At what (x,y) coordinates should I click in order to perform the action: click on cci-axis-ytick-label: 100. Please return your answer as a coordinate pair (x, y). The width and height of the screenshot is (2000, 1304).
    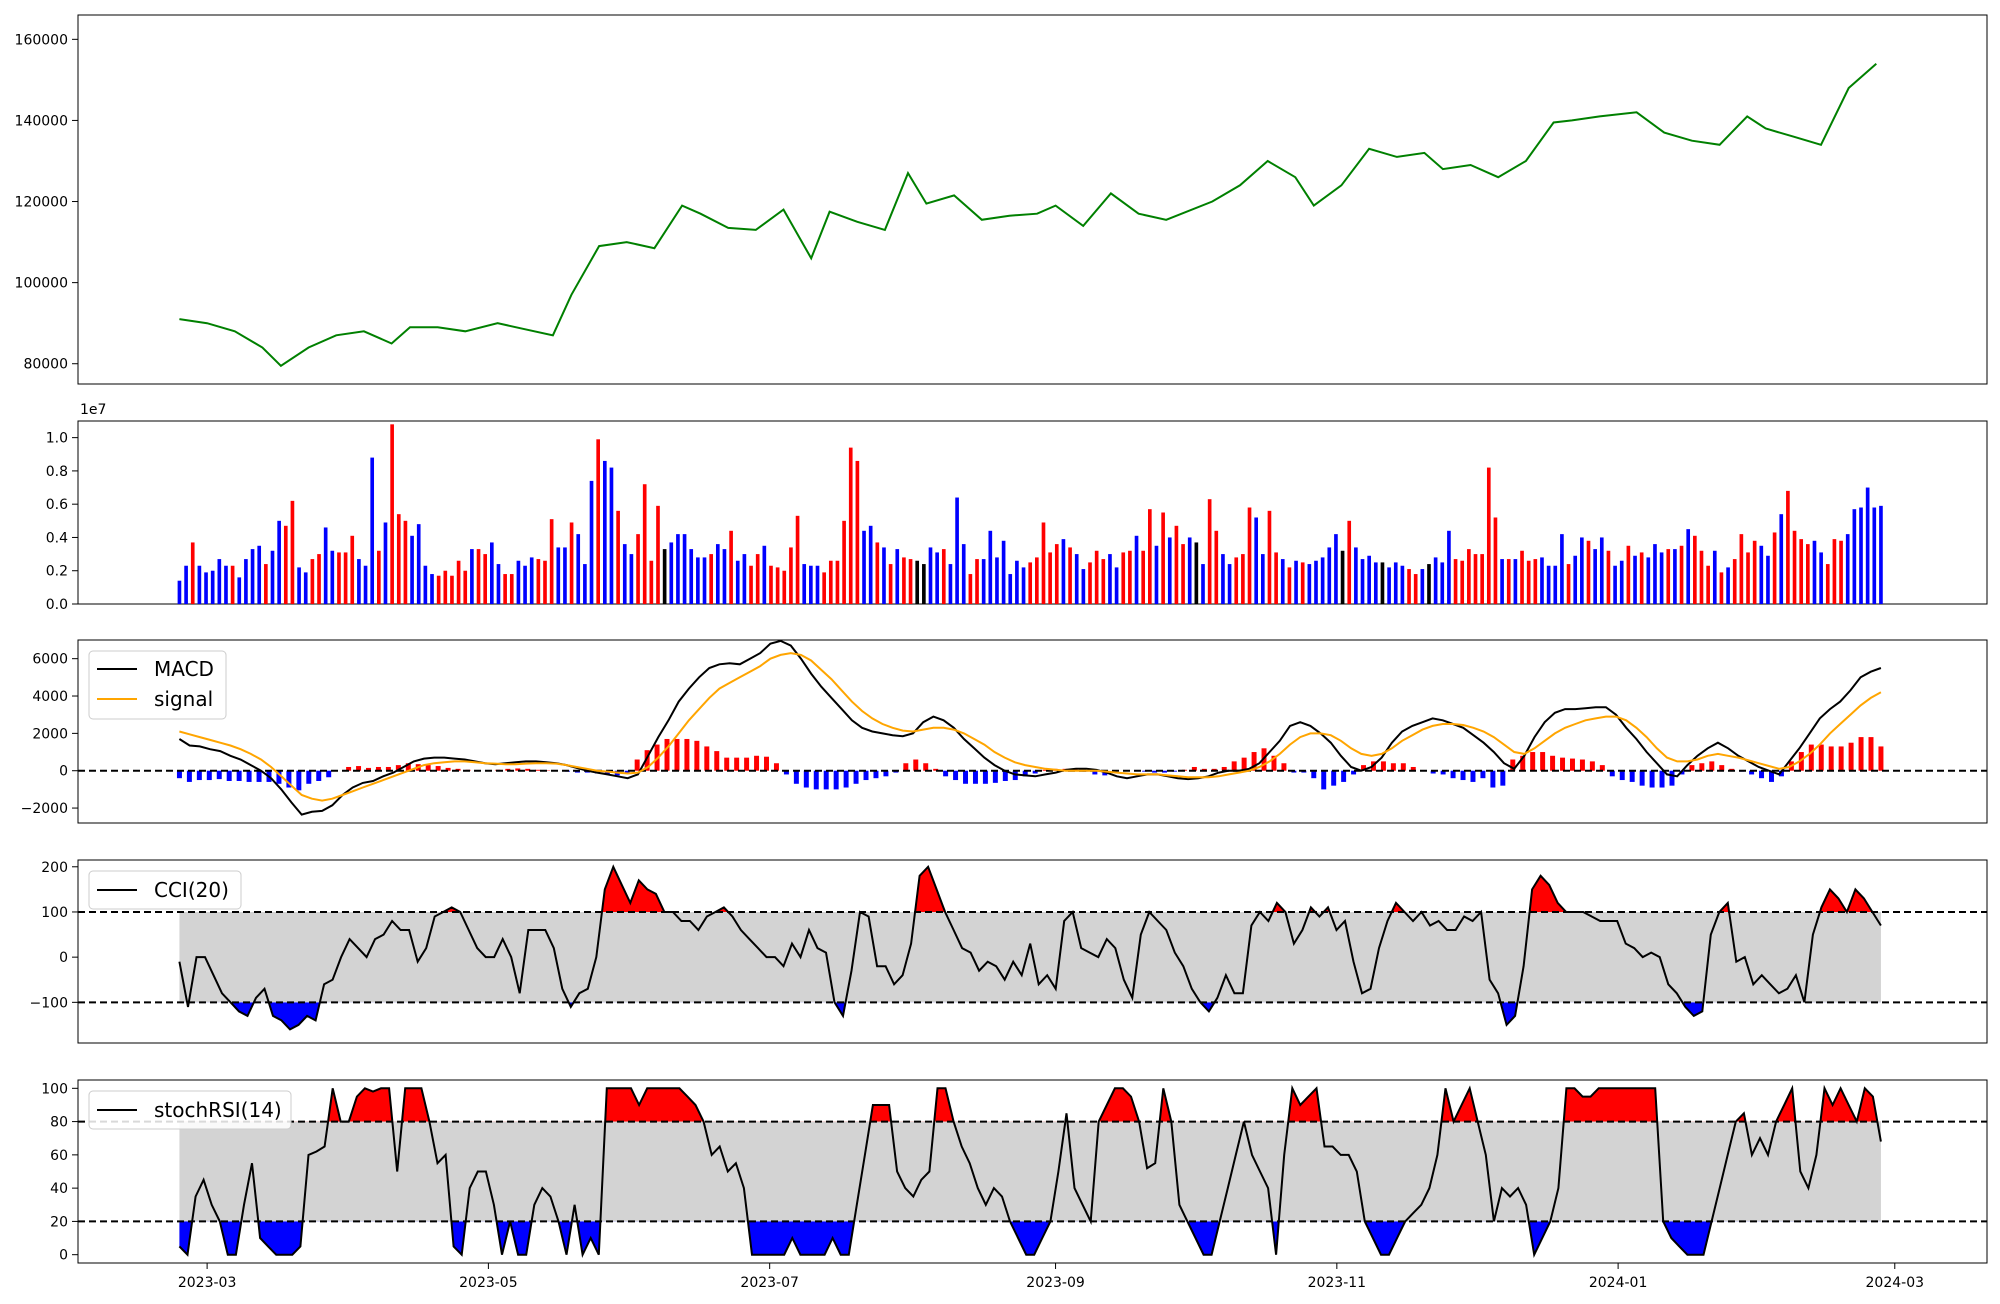
    Looking at the image, I should click on (54, 913).